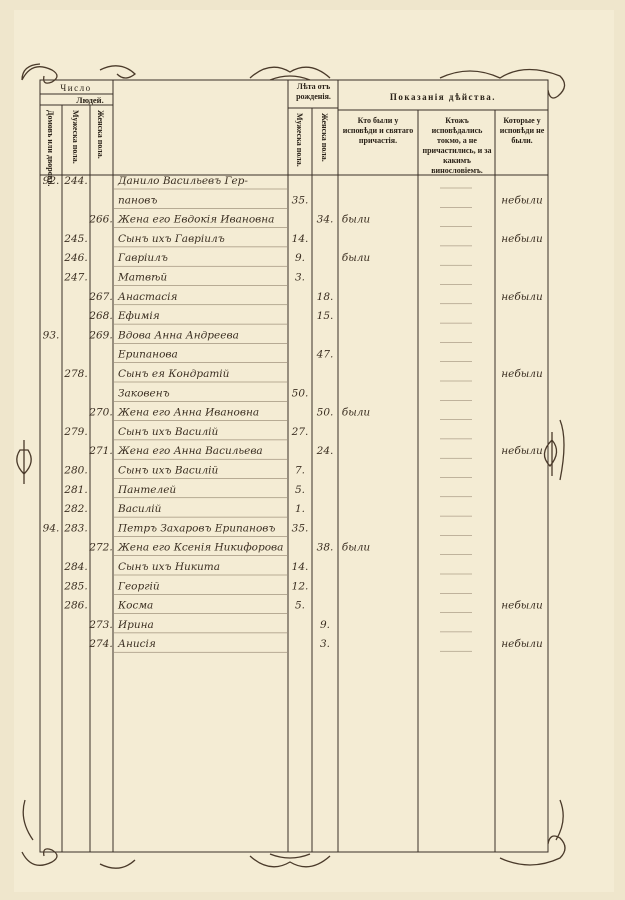 The width and height of the screenshot is (625, 900). Describe the element at coordinates (139, 509) in the screenshot. I see `cell-name: Василій` at that location.